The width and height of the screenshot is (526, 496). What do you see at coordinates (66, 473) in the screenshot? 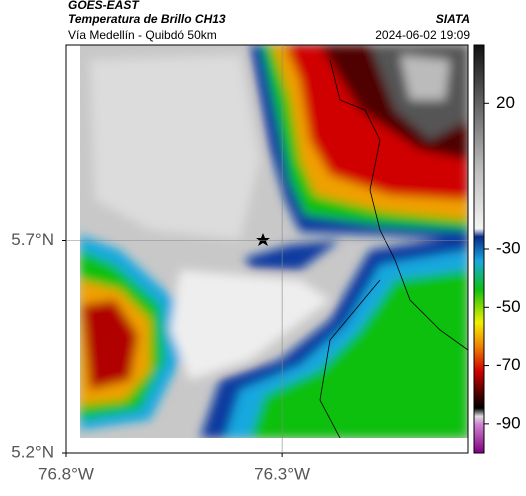
I see `x-tick-label: 76.8°W` at bounding box center [66, 473].